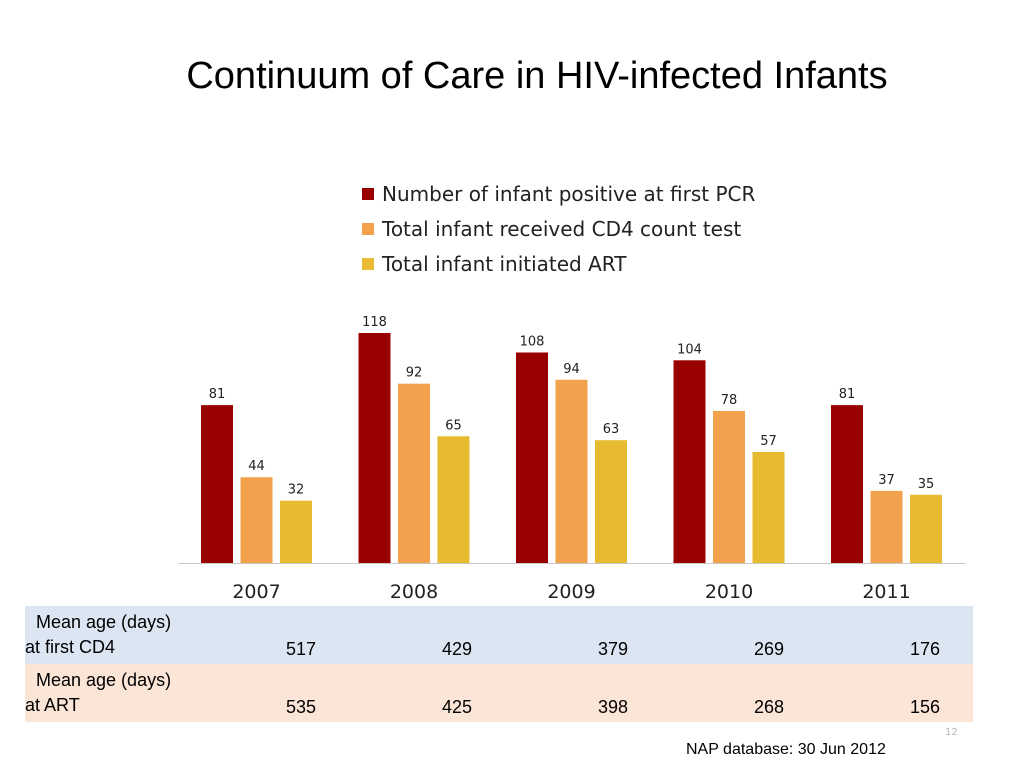  What do you see at coordinates (271, 635) in the screenshot?
I see `table-cell: 517` at bounding box center [271, 635].